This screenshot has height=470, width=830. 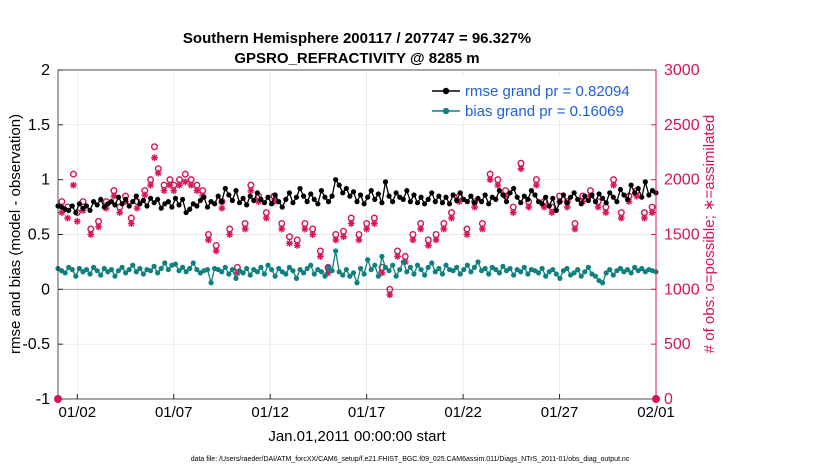 What do you see at coordinates (42, 235) in the screenshot?
I see `left-axis-ticks: -1 -0.5 0 0.5 1 1.5 2` at bounding box center [42, 235].